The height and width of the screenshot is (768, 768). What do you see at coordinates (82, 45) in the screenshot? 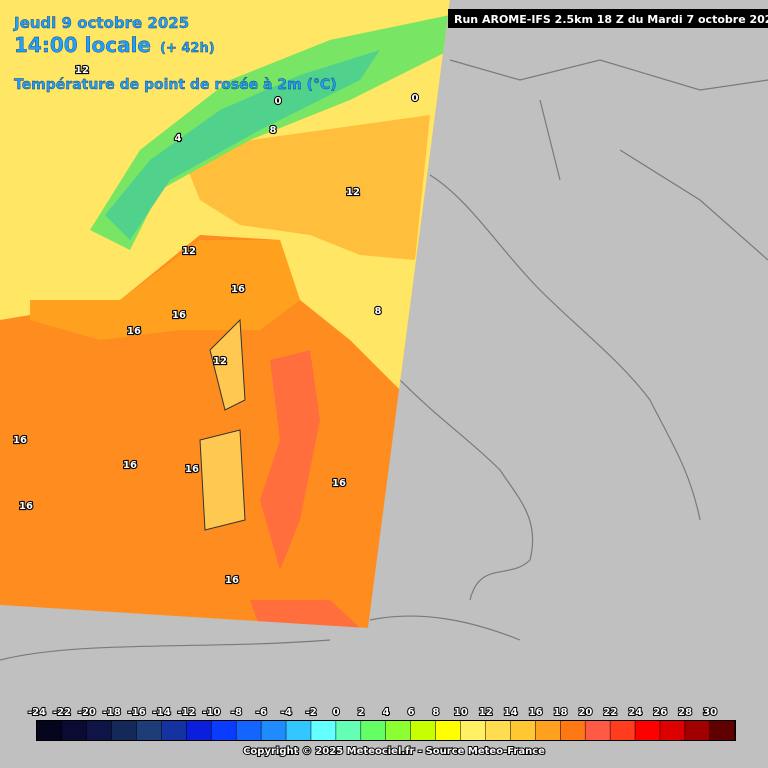
I see `local-time: 14:00 locale` at bounding box center [82, 45].